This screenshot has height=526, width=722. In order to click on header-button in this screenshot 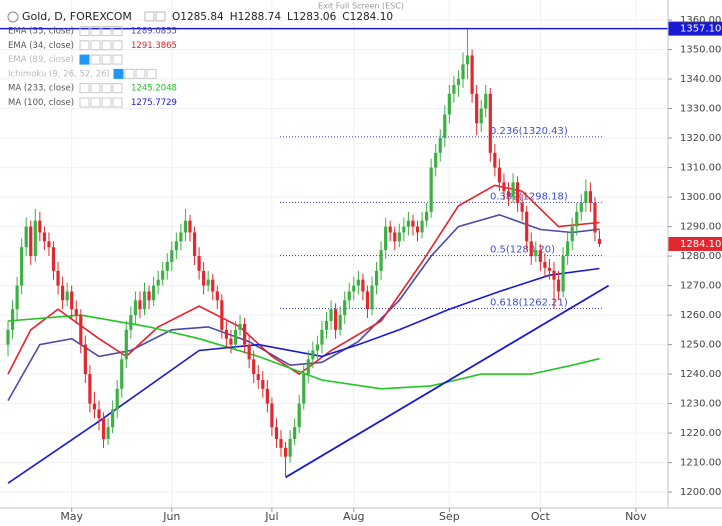, I will do `click(160, 16)`.